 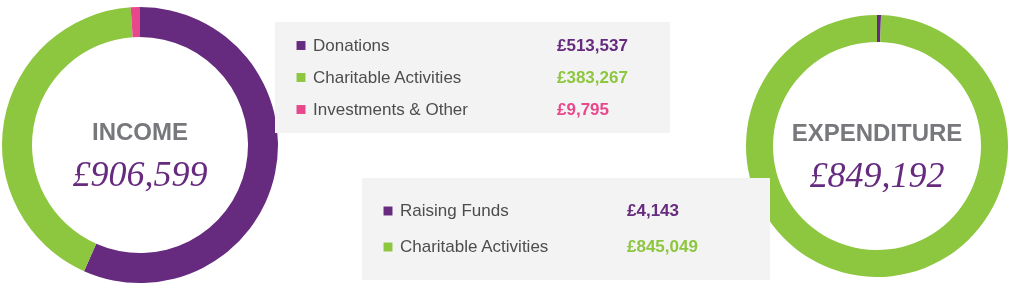 What do you see at coordinates (877, 175) in the screenshot?
I see `text: £849,192` at bounding box center [877, 175].